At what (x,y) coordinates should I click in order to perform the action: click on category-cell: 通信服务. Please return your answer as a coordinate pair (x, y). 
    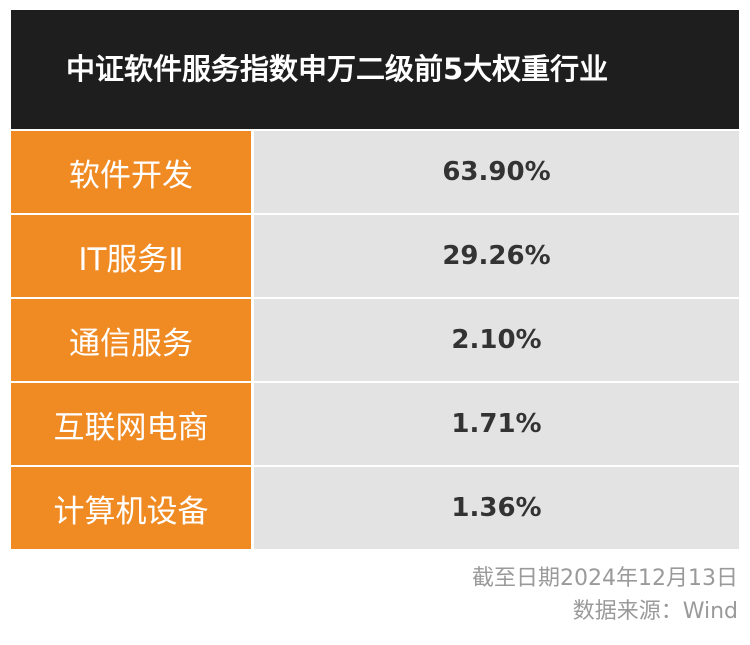
    Looking at the image, I should click on (131, 340).